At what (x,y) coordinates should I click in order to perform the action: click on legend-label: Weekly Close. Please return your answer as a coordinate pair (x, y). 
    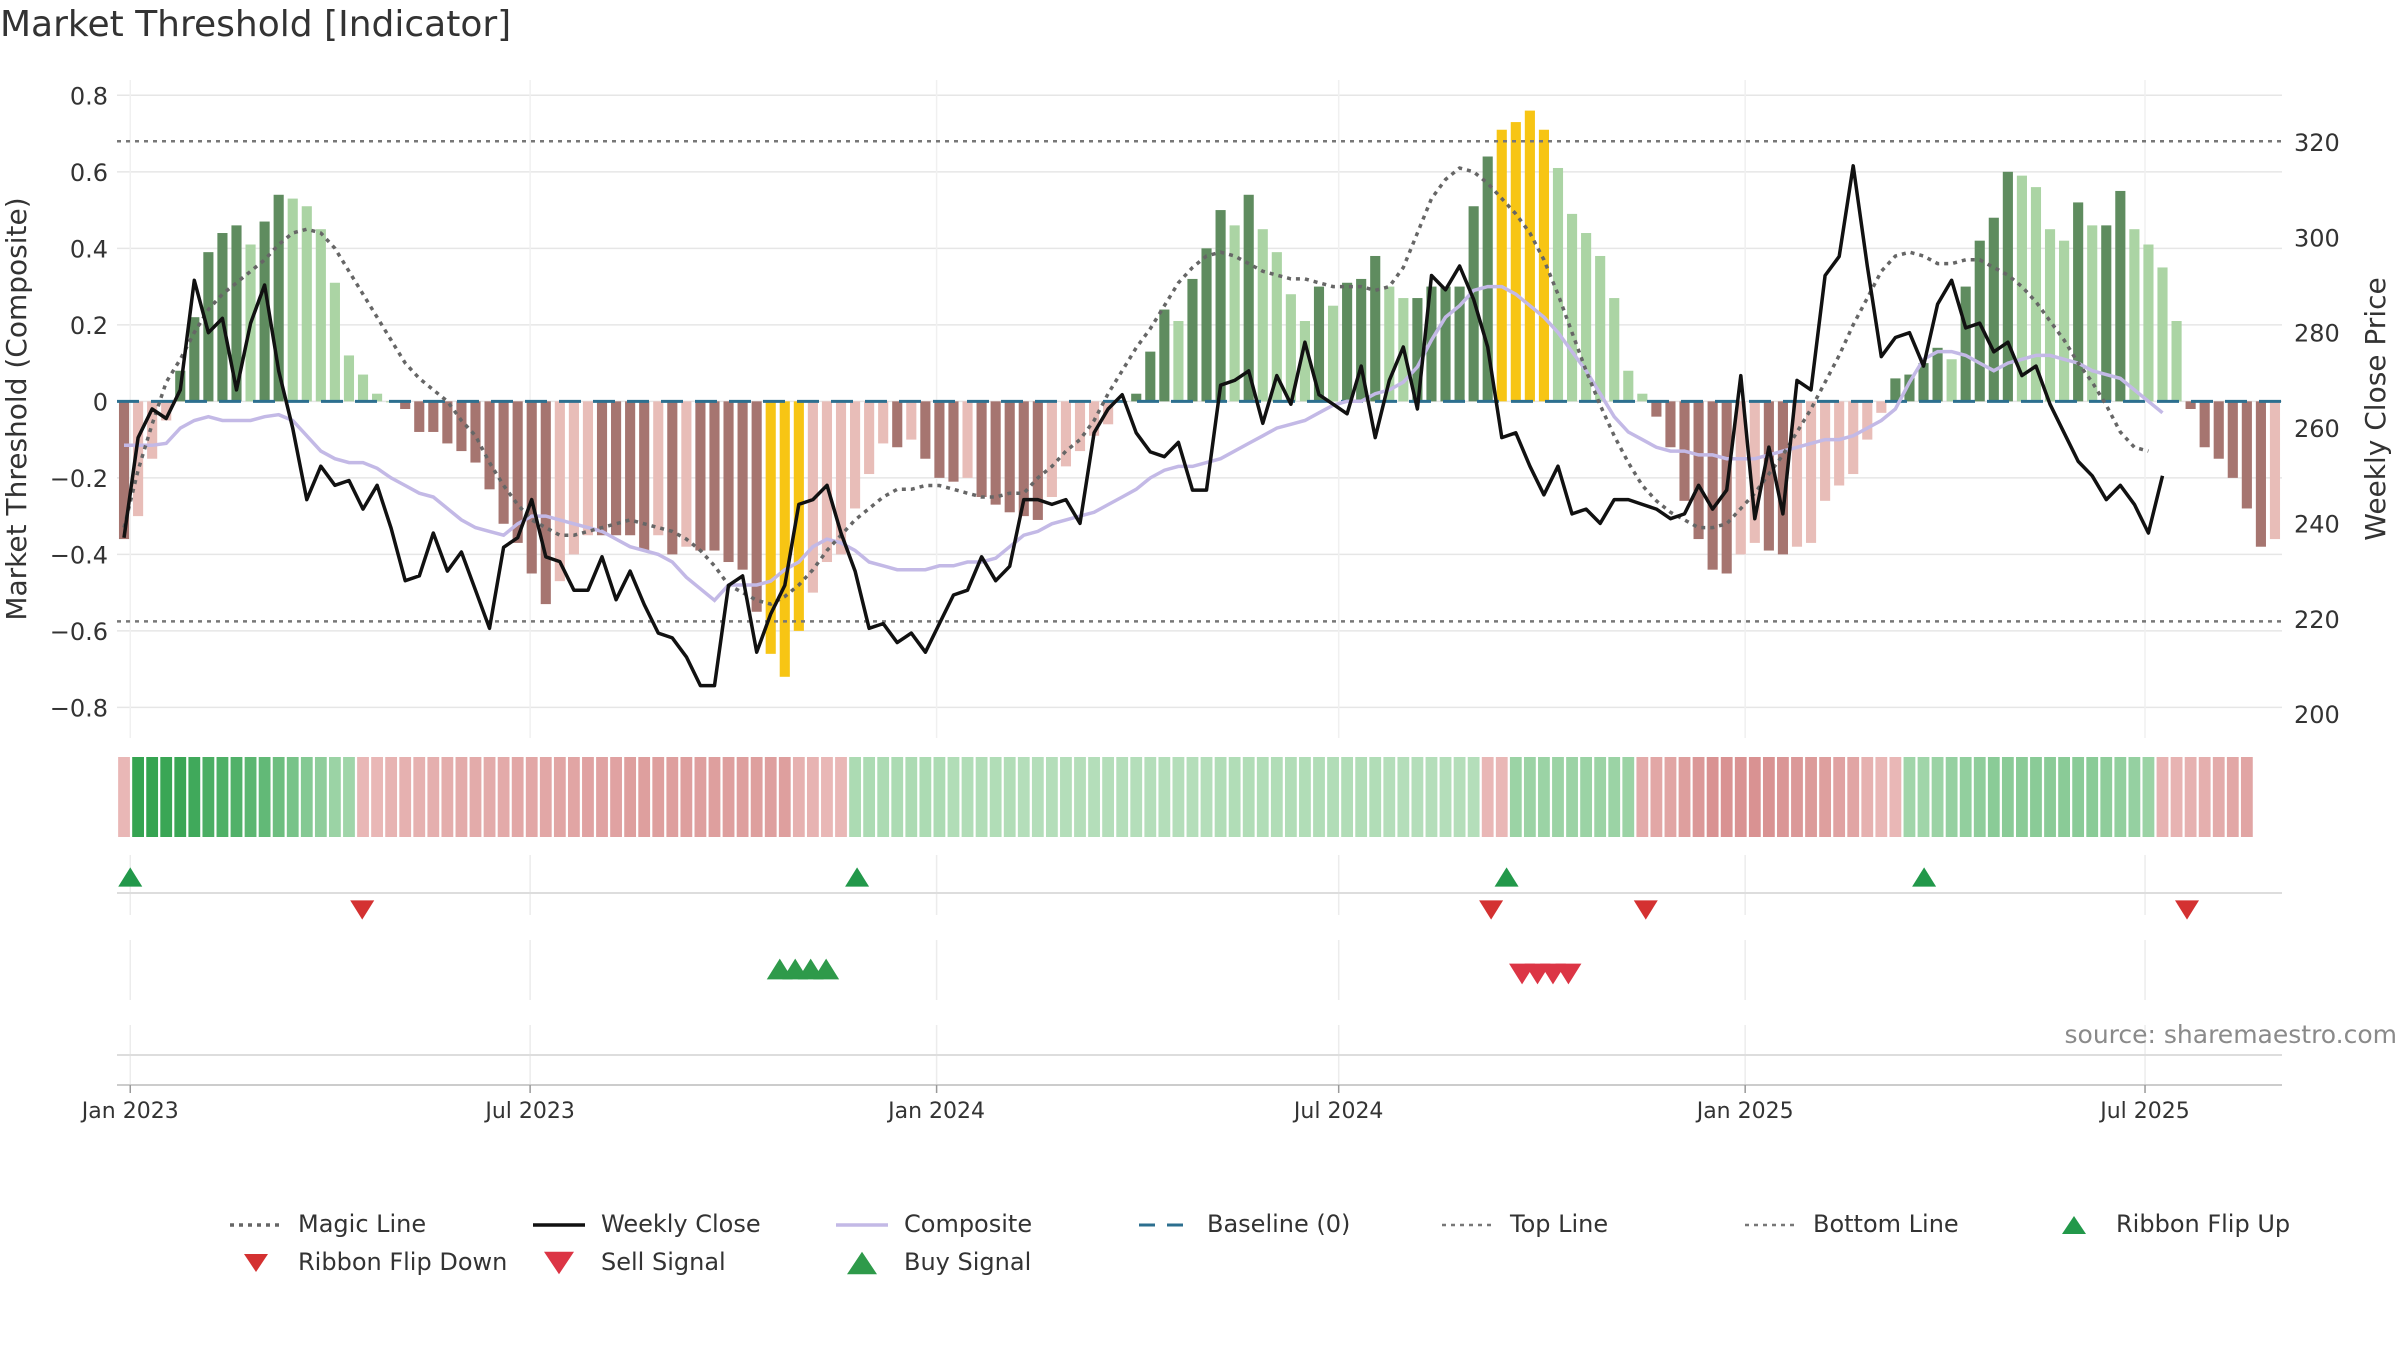
    Looking at the image, I should click on (681, 1224).